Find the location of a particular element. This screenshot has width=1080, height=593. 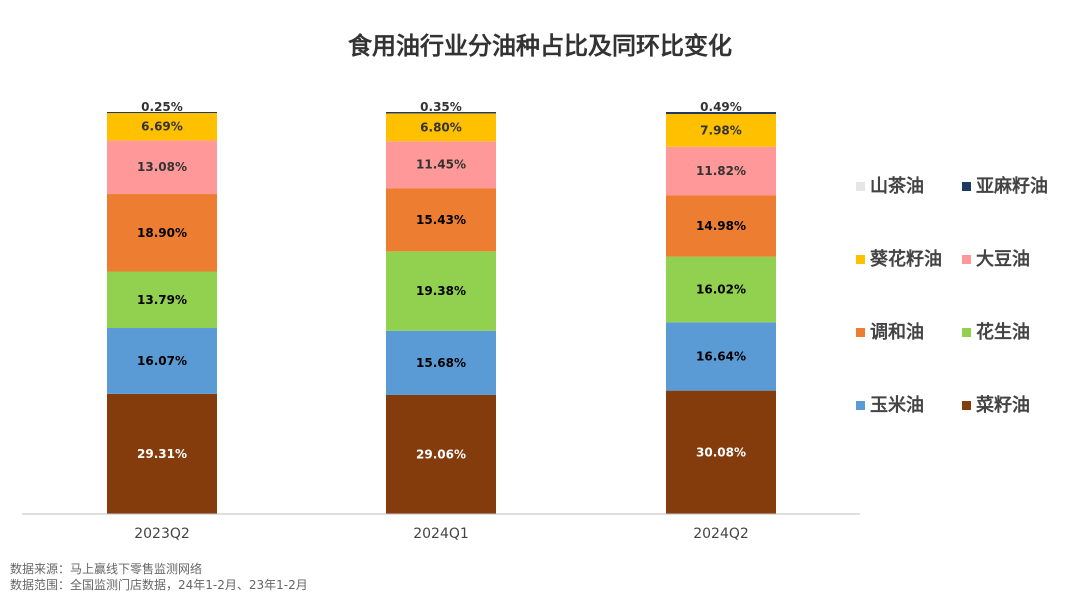

bar-segment-2024Q1-大豆油 is located at coordinates (441, 165).